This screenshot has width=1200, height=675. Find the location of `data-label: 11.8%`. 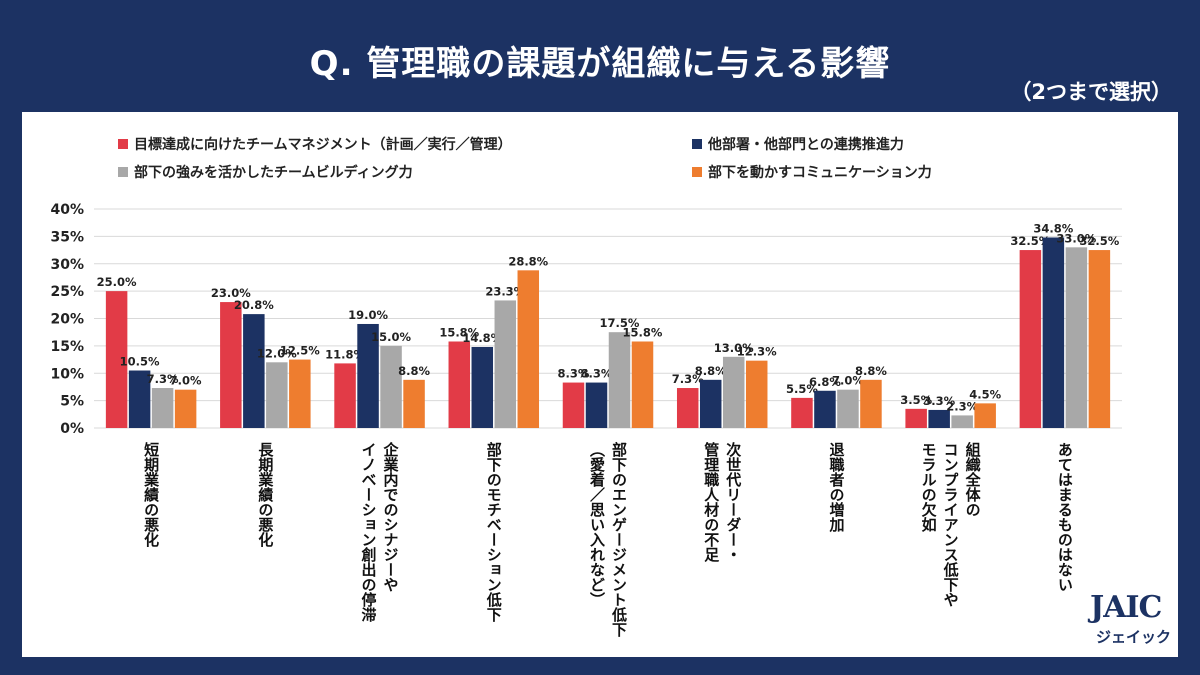

data-label: 11.8% is located at coordinates (345, 354).